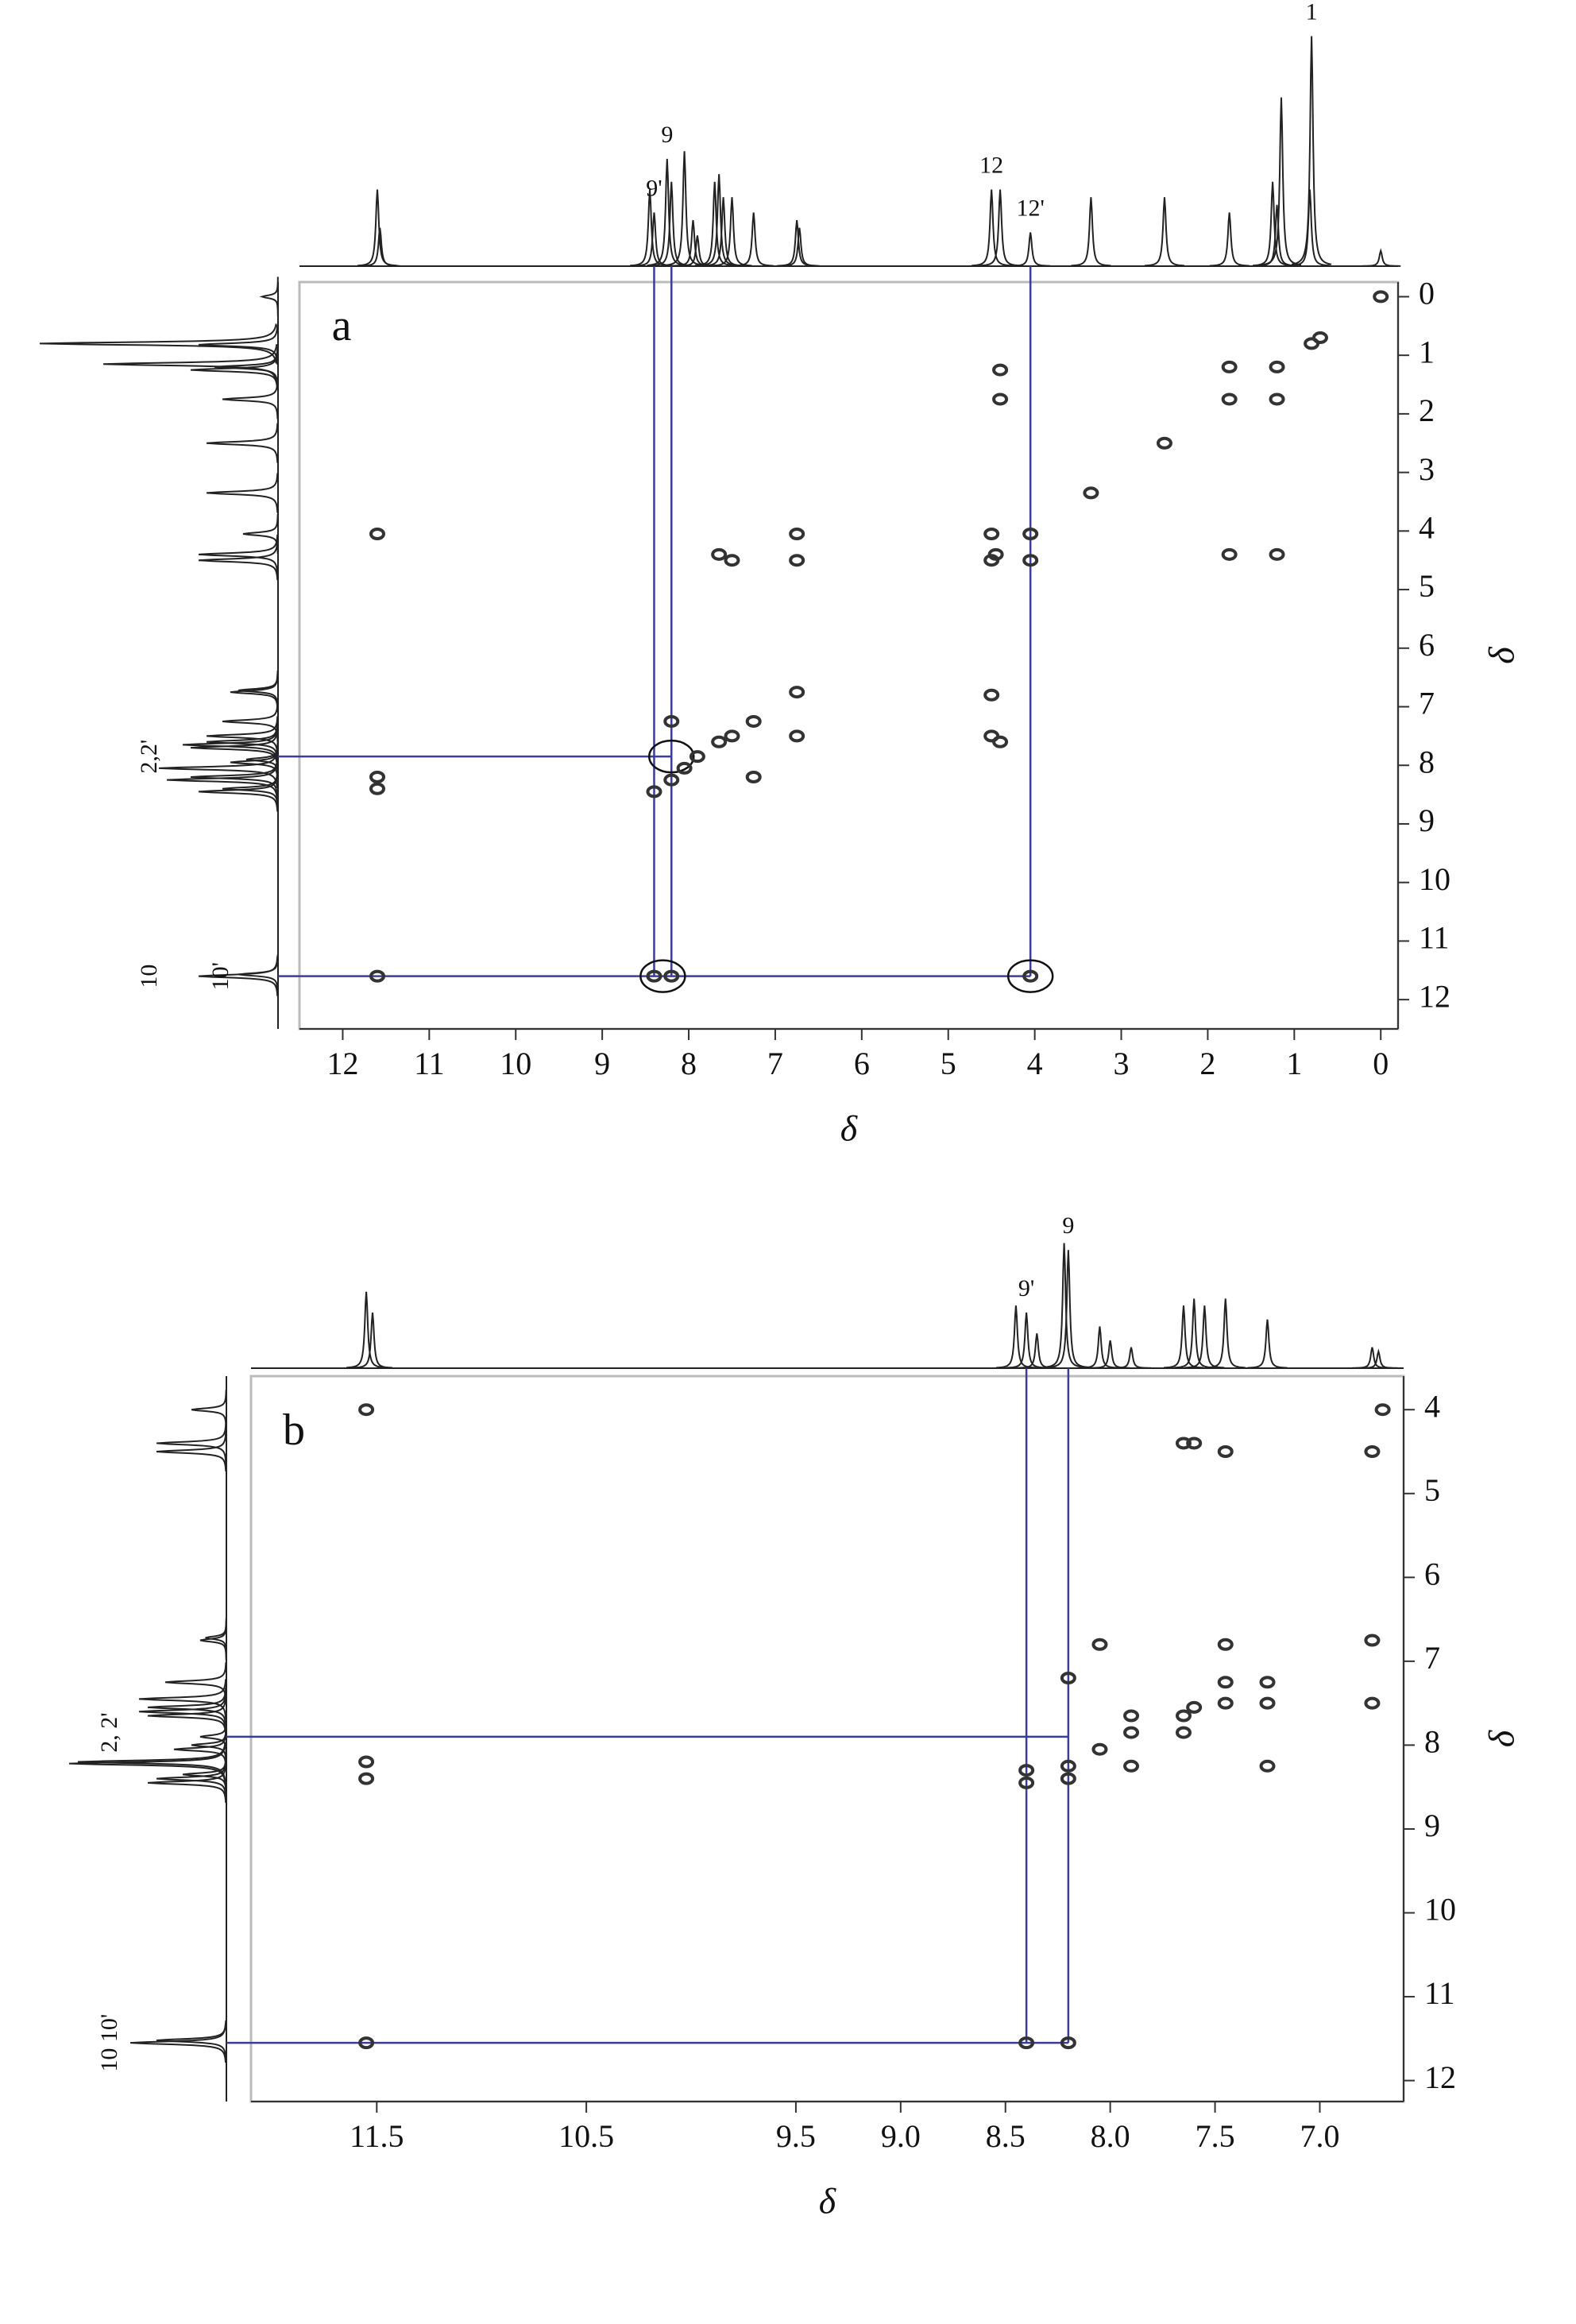 This screenshot has height=2324, width=1576. Describe the element at coordinates (948, 1063) in the screenshot. I see `x-tick-label: 5` at that location.